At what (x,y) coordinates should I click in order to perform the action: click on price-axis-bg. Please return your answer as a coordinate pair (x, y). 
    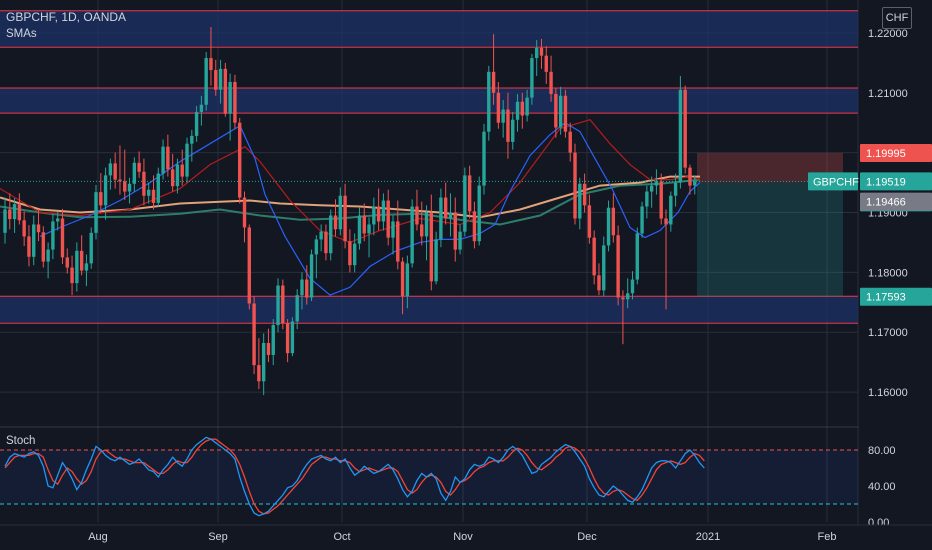
    Looking at the image, I should click on (895, 265).